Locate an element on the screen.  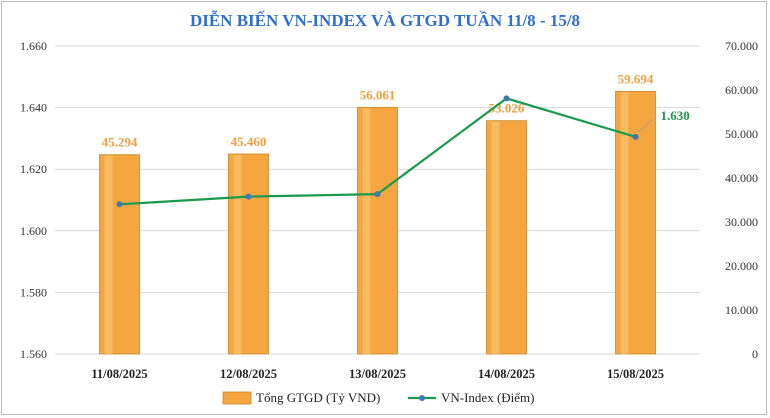
bar-data-label: 59.694 is located at coordinates (636, 78).